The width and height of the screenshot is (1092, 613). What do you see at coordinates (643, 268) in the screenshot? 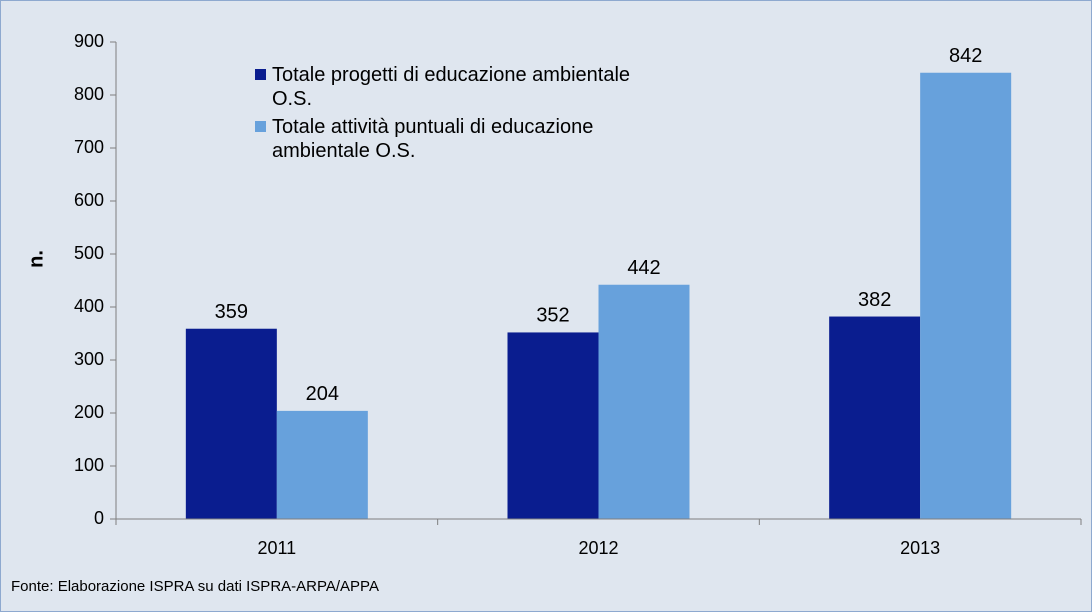
I see `data-label: 442` at bounding box center [643, 268].